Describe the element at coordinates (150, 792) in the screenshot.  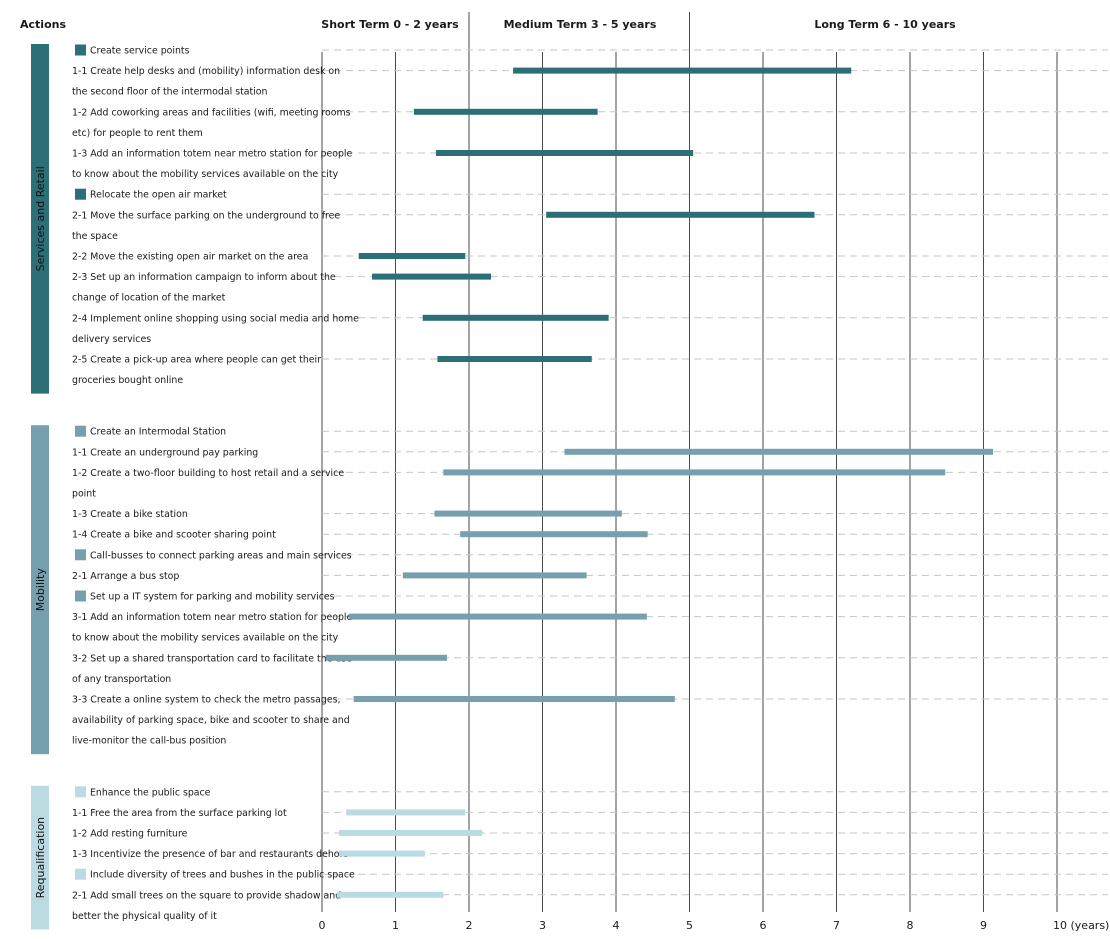
I see `action-group-title: Enhance the public space` at that location.